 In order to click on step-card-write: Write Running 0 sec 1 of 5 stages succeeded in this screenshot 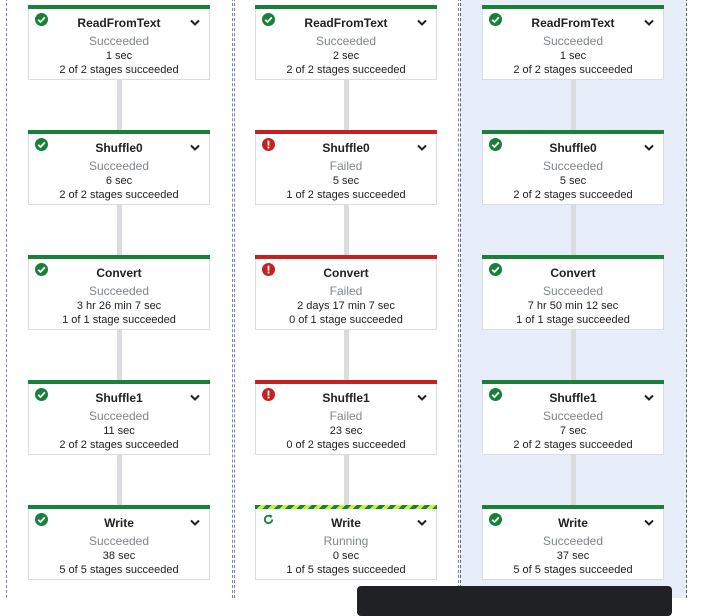, I will do `click(346, 542)`.